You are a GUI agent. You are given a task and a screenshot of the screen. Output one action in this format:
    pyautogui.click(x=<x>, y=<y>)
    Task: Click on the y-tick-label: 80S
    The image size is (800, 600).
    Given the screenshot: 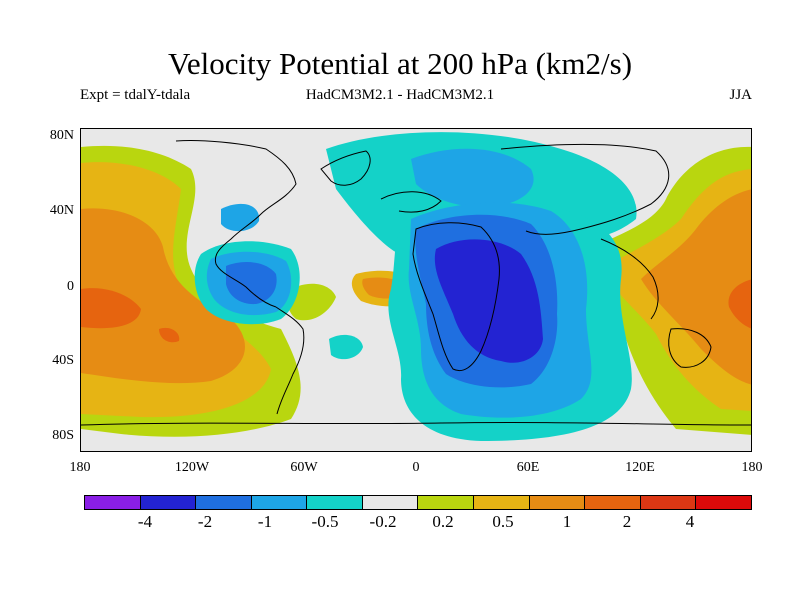 What is the action you would take?
    pyautogui.click(x=63, y=435)
    